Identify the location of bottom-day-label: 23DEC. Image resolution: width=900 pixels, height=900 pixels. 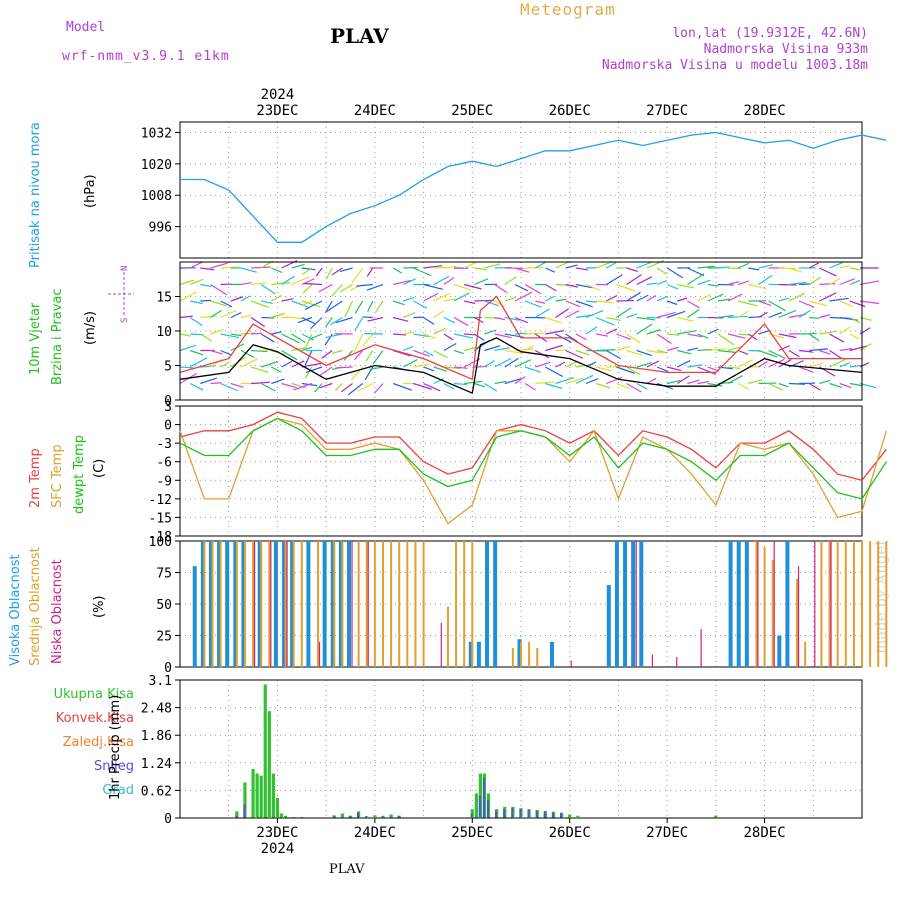
(277, 833).